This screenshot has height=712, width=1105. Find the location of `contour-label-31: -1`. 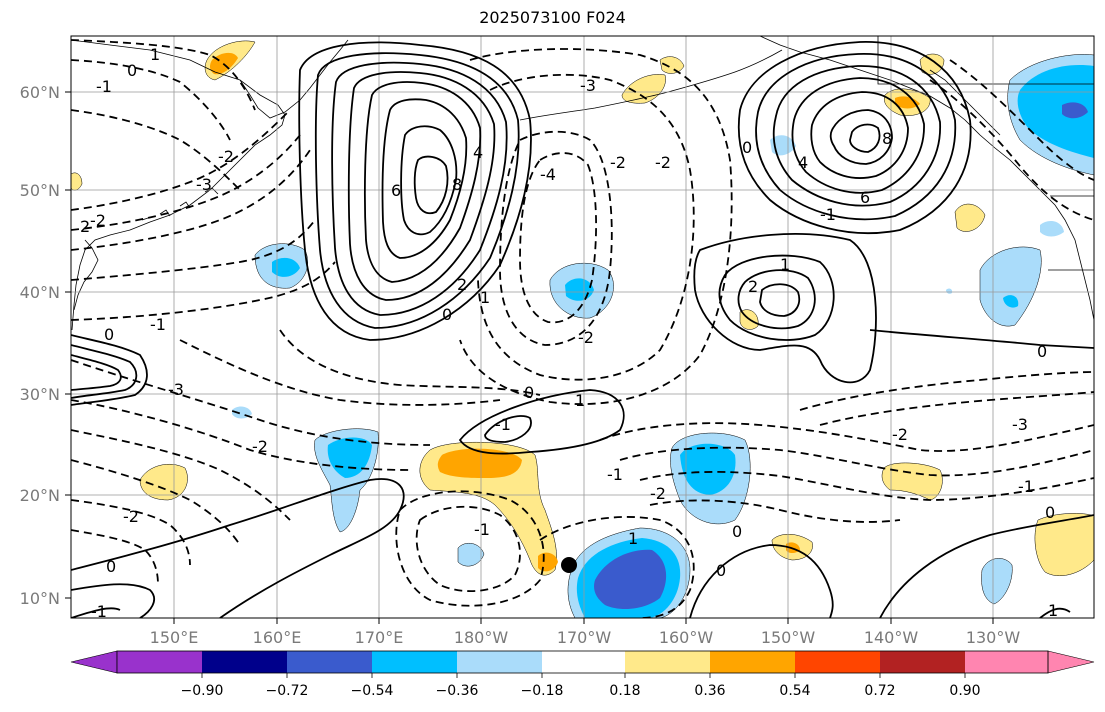

contour-label-31: -1 is located at coordinates (1026, 486).